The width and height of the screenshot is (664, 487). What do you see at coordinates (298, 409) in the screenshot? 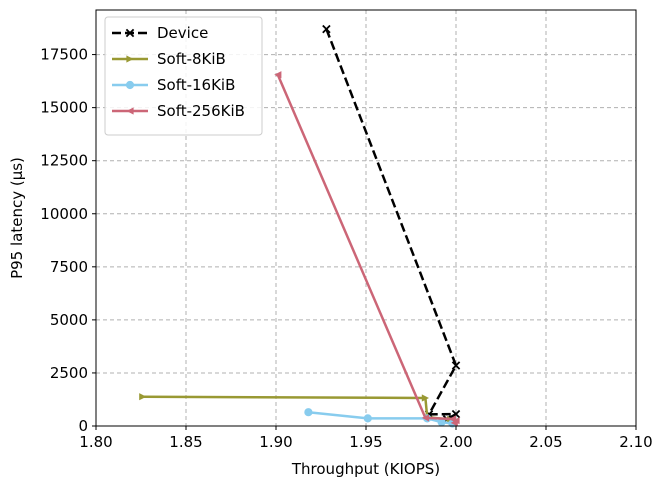
I see `series-soft-8kib` at bounding box center [298, 409].